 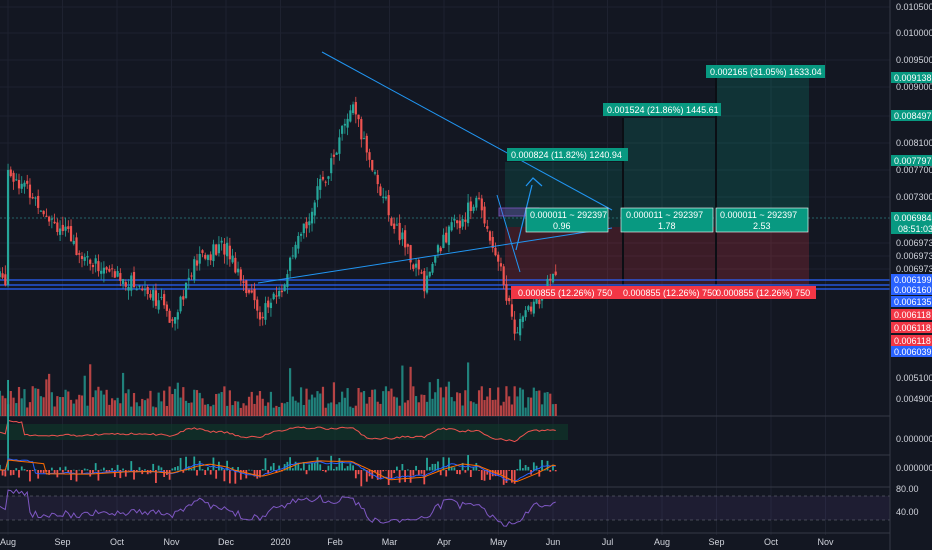 I want to click on projection-arrow, so click(x=524, y=217).